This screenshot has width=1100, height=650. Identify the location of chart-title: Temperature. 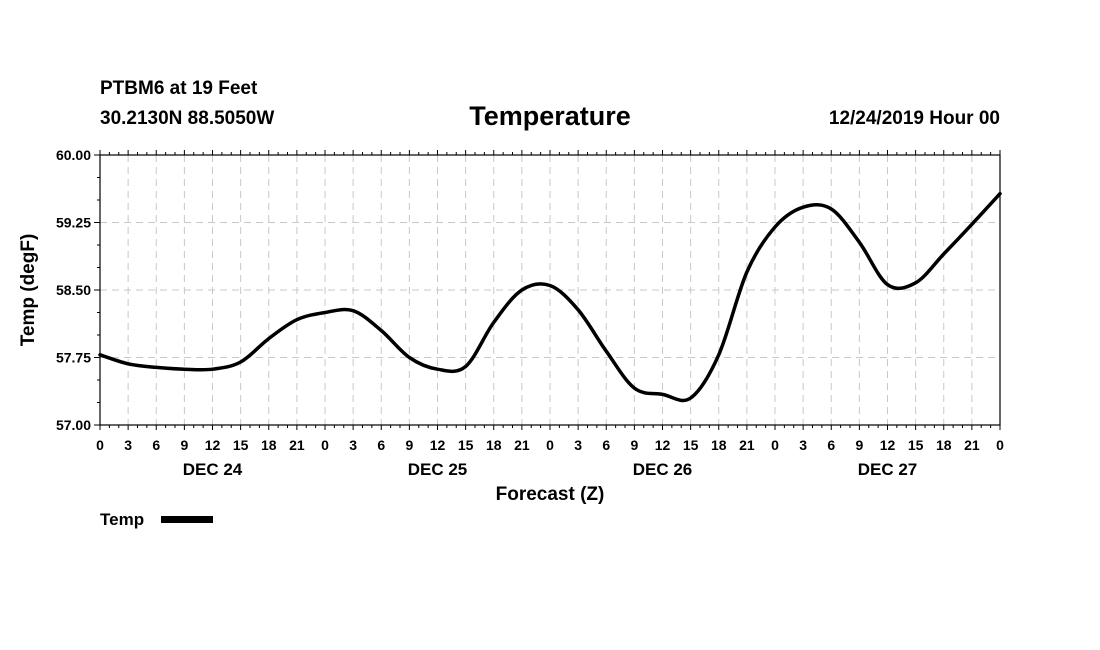
(550, 116).